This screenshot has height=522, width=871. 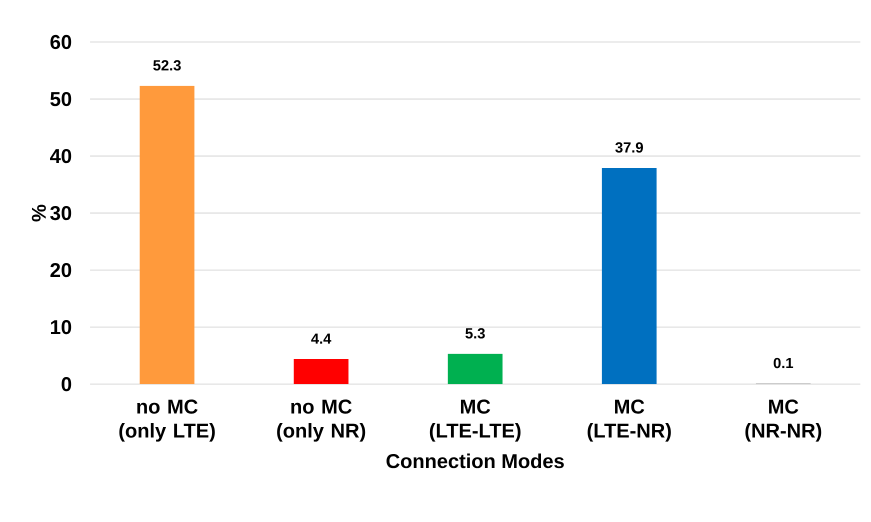 What do you see at coordinates (475, 420) in the screenshot?
I see `x-tick-label: MC (LTE-LTE)` at bounding box center [475, 420].